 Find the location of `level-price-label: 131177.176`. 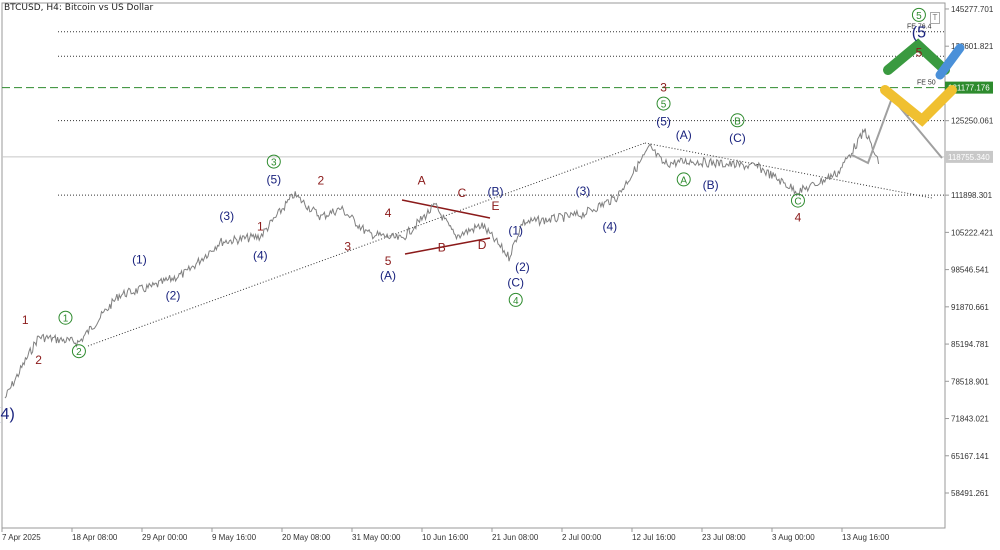

level-price-label: 131177.176 is located at coordinates (969, 88).